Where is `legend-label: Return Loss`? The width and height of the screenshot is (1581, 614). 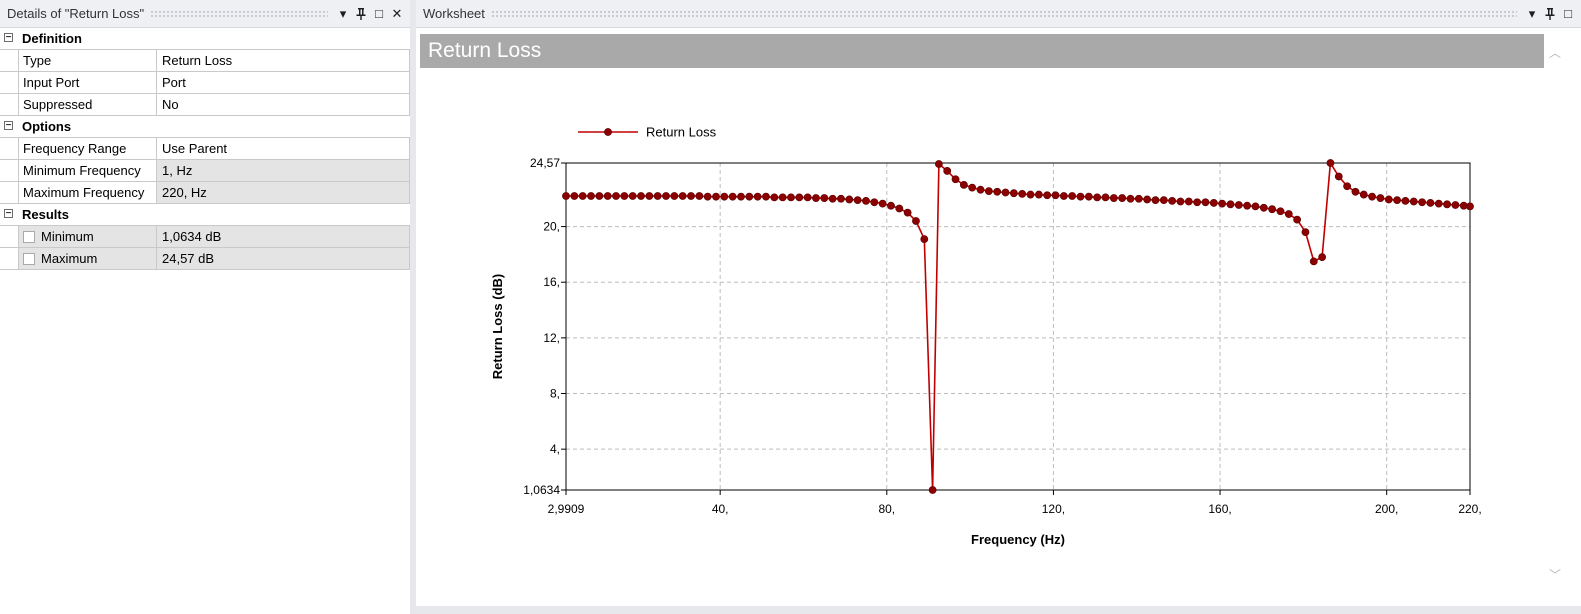 legend-label: Return Loss is located at coordinates (681, 132).